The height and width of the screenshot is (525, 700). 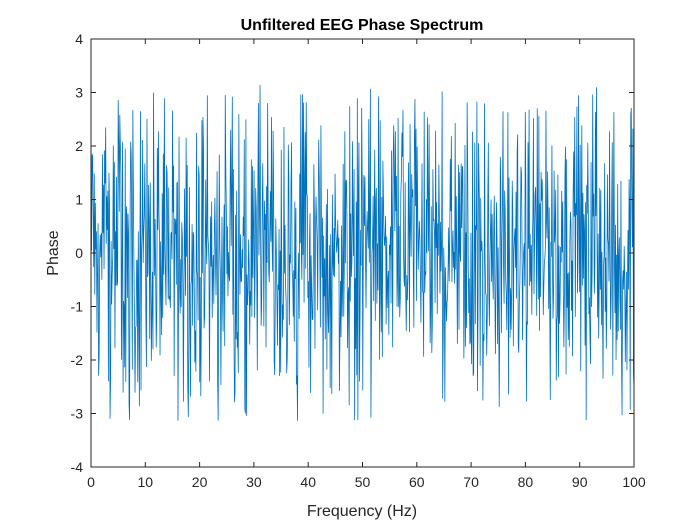 What do you see at coordinates (526, 482) in the screenshot?
I see `x-tick-label: 80` at bounding box center [526, 482].